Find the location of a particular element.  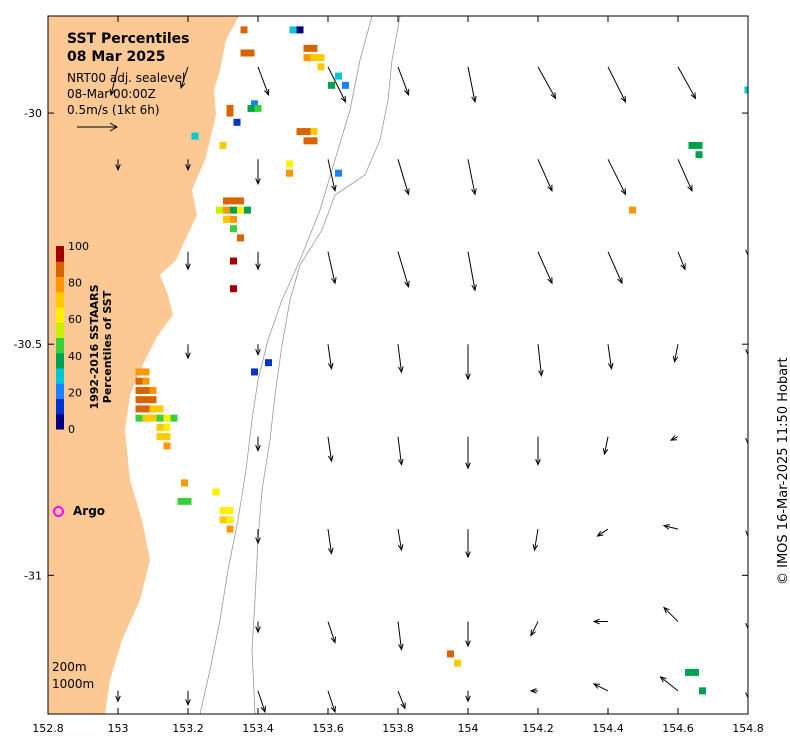

colorbar-label: 40 is located at coordinates (75, 356).